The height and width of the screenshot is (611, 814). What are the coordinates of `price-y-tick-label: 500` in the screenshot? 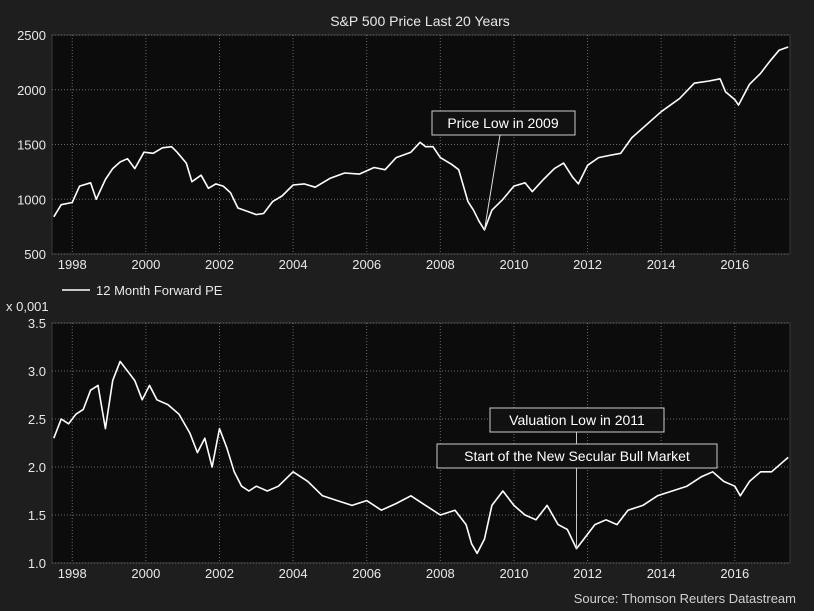 It's located at (35, 254).